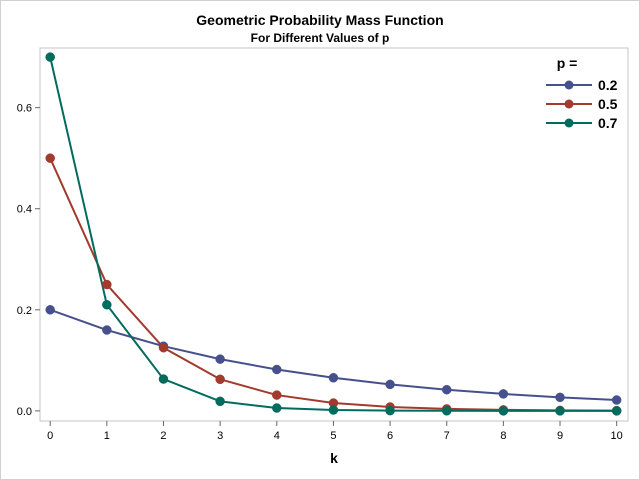 Image resolution: width=640 pixels, height=480 pixels. What do you see at coordinates (334, 458) in the screenshot?
I see `x-axis-title: k` at bounding box center [334, 458].